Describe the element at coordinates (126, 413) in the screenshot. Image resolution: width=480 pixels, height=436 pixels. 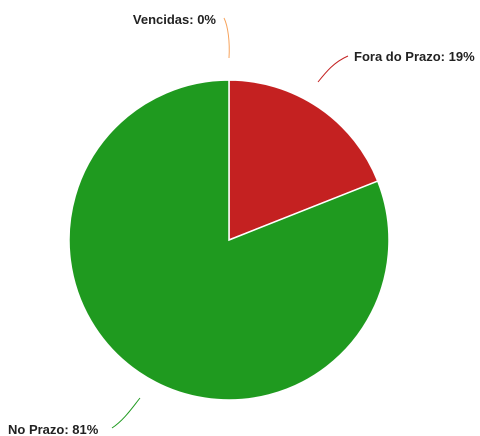
I see `connector-no-prazo` at that location.